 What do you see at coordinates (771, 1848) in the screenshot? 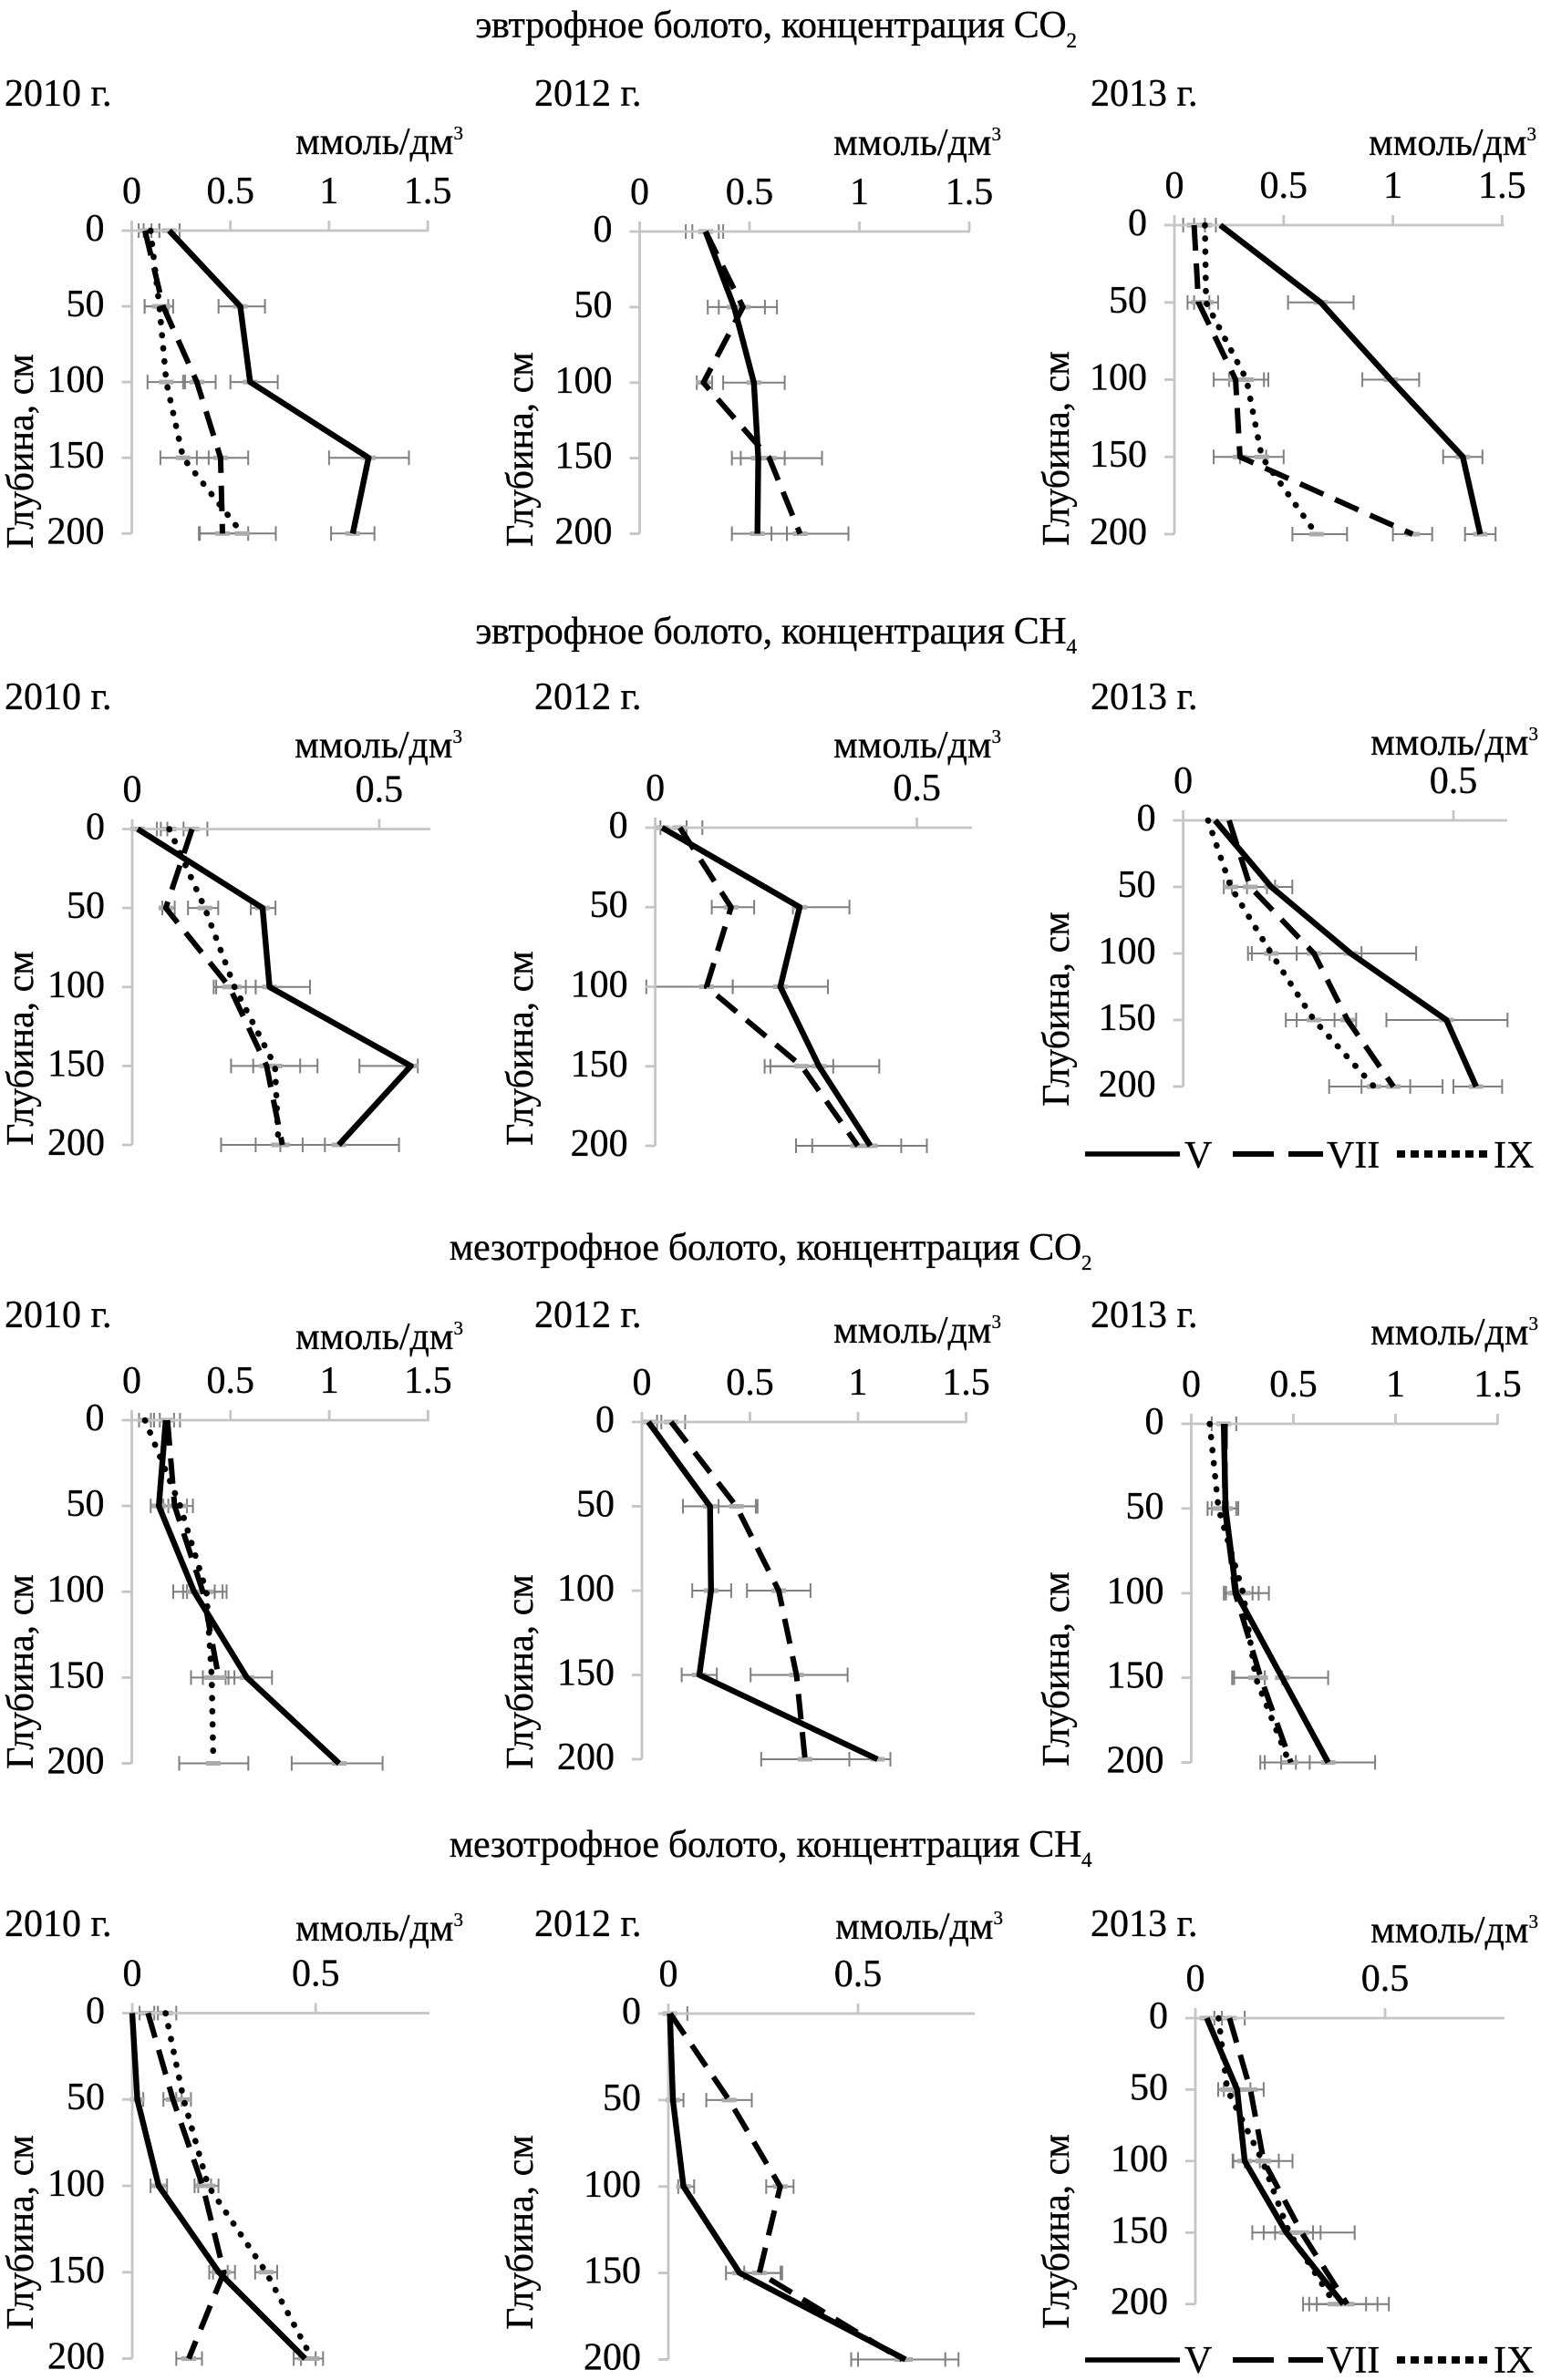
I see `svg-text:мезотрофное болото, концентрац: мезотрофное болото, концентрация CH4` at bounding box center [771, 1848].